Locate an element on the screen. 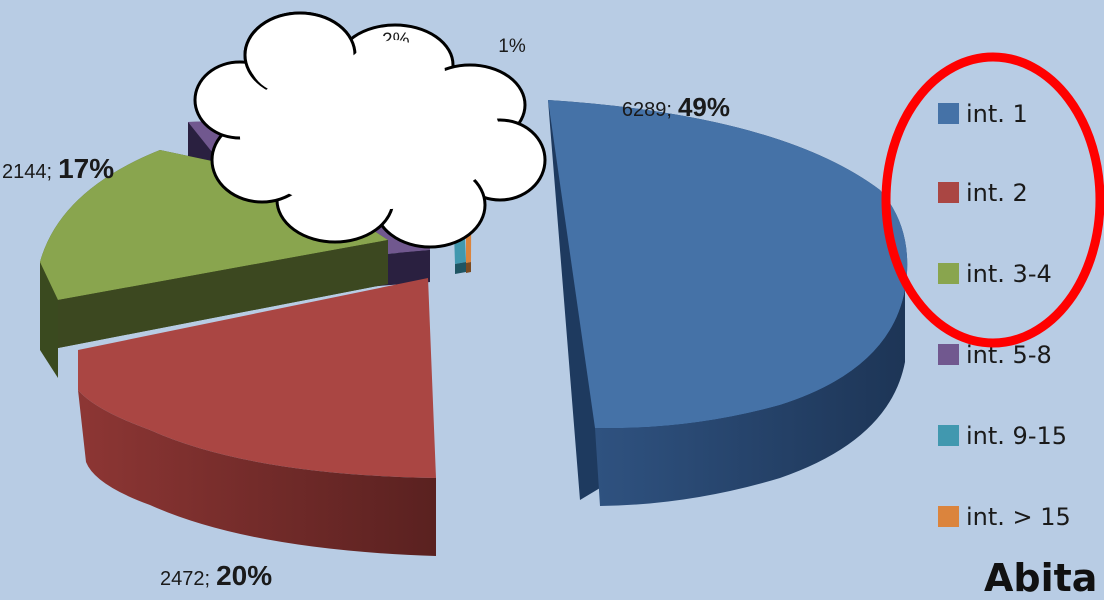 This screenshot has width=1104, height=600. svg-text: int. 1 is located at coordinates (997, 114).